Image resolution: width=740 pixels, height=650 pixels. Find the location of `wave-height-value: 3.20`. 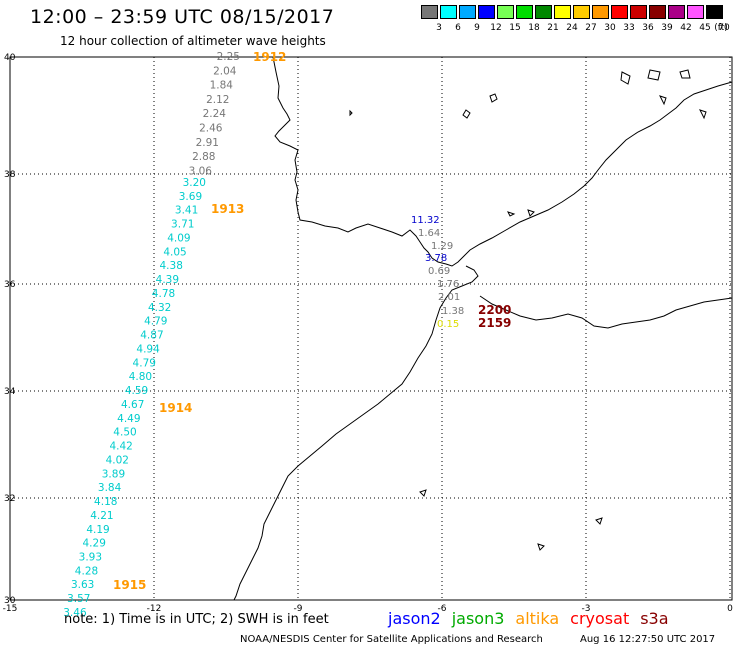

wave-height-value: 3.20 is located at coordinates (194, 183).